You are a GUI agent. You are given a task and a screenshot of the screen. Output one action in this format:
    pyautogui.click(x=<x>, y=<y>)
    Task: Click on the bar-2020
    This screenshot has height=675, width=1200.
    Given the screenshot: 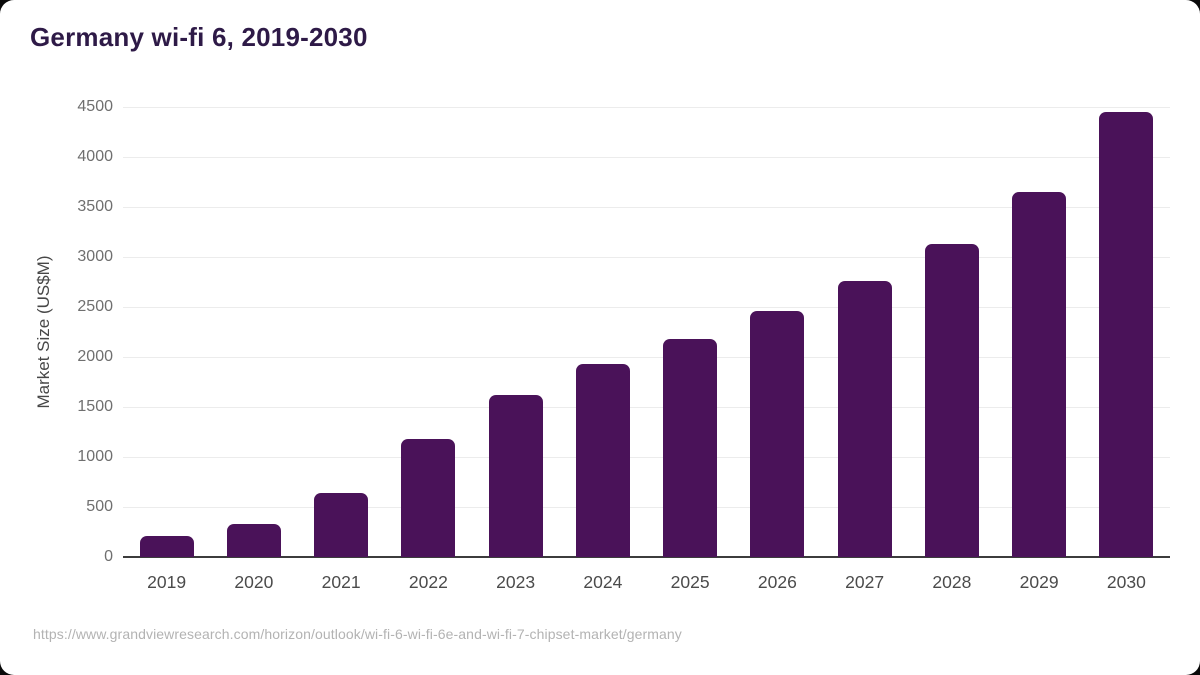 What is the action you would take?
    pyautogui.click(x=253, y=540)
    